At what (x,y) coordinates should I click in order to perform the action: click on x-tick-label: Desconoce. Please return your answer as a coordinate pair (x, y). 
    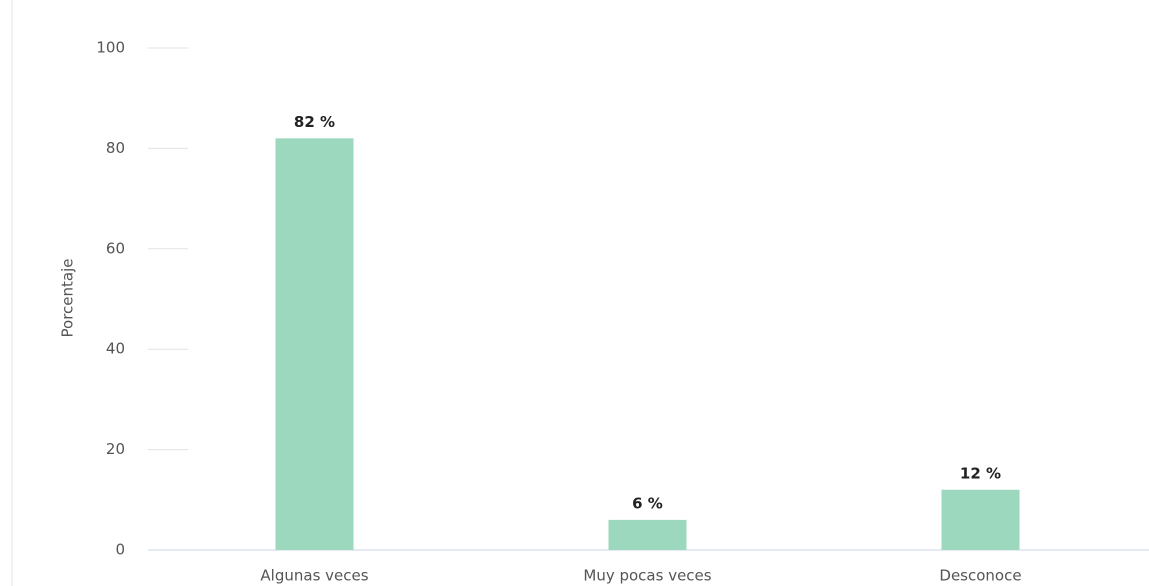
    Looking at the image, I should click on (980, 576).